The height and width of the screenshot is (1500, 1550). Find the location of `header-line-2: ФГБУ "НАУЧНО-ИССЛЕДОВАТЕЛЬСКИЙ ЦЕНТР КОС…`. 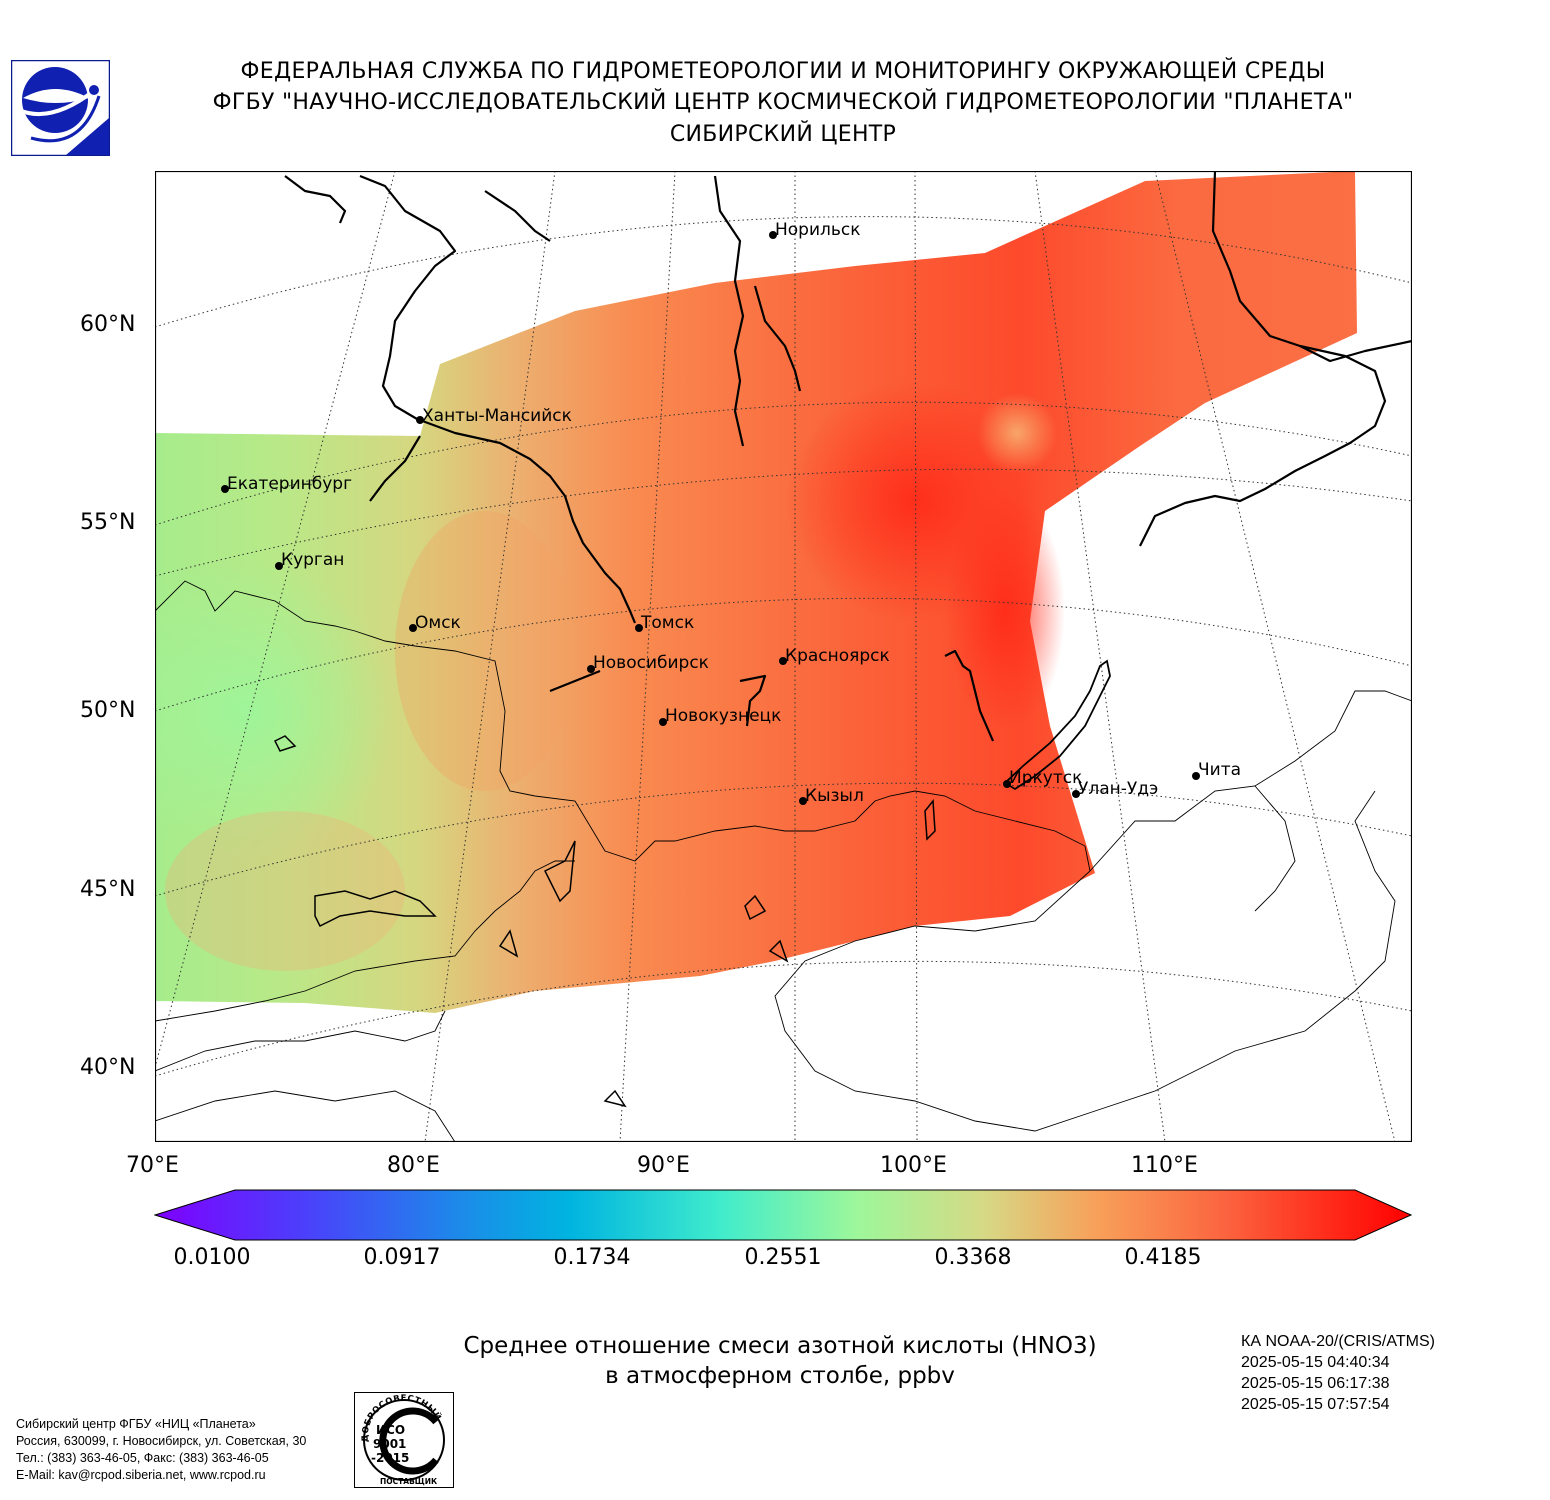

header-line-2: ФГБУ "НАУЧНО-ИССЛЕДОВАТЕЛЬСКИЙ ЦЕНТР КОС… is located at coordinates (783, 102).